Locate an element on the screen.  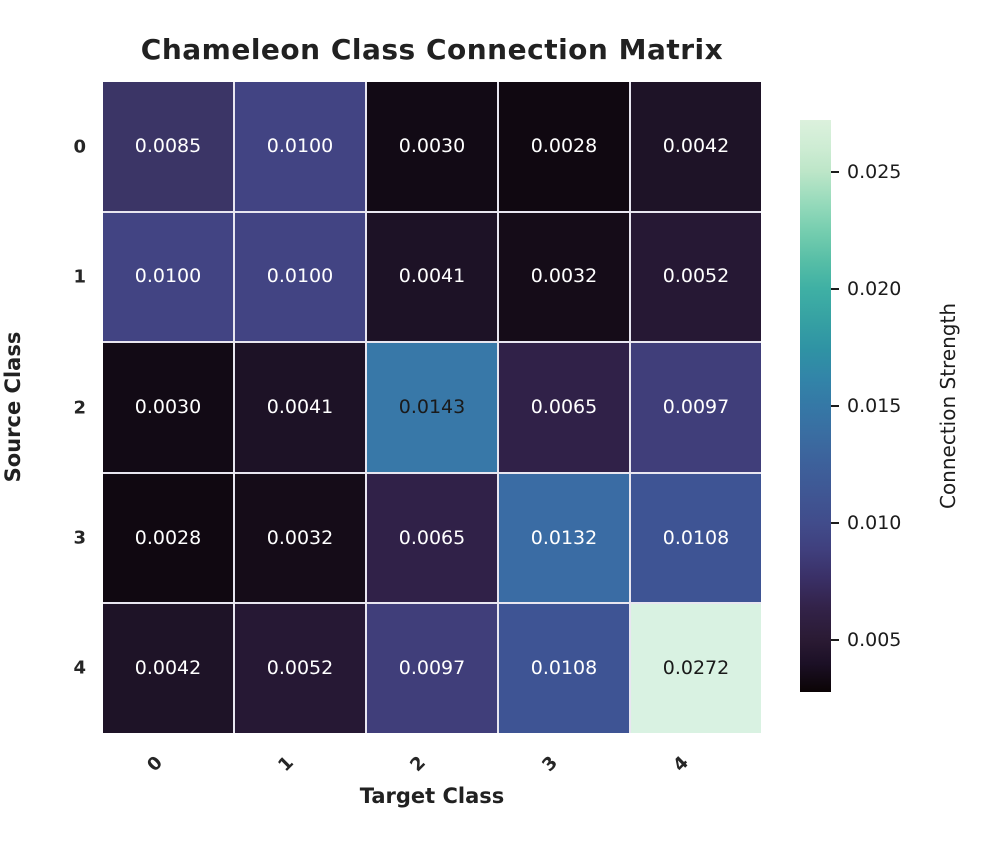
y-tick-label: 3 is located at coordinates (79, 538).